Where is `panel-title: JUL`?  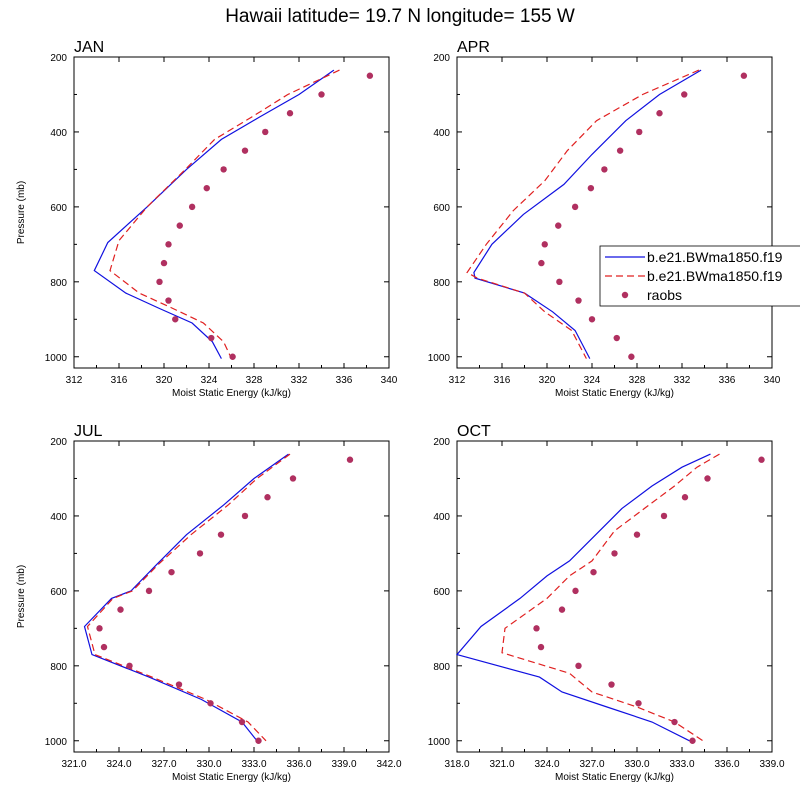 panel-title: JUL is located at coordinates (88, 431).